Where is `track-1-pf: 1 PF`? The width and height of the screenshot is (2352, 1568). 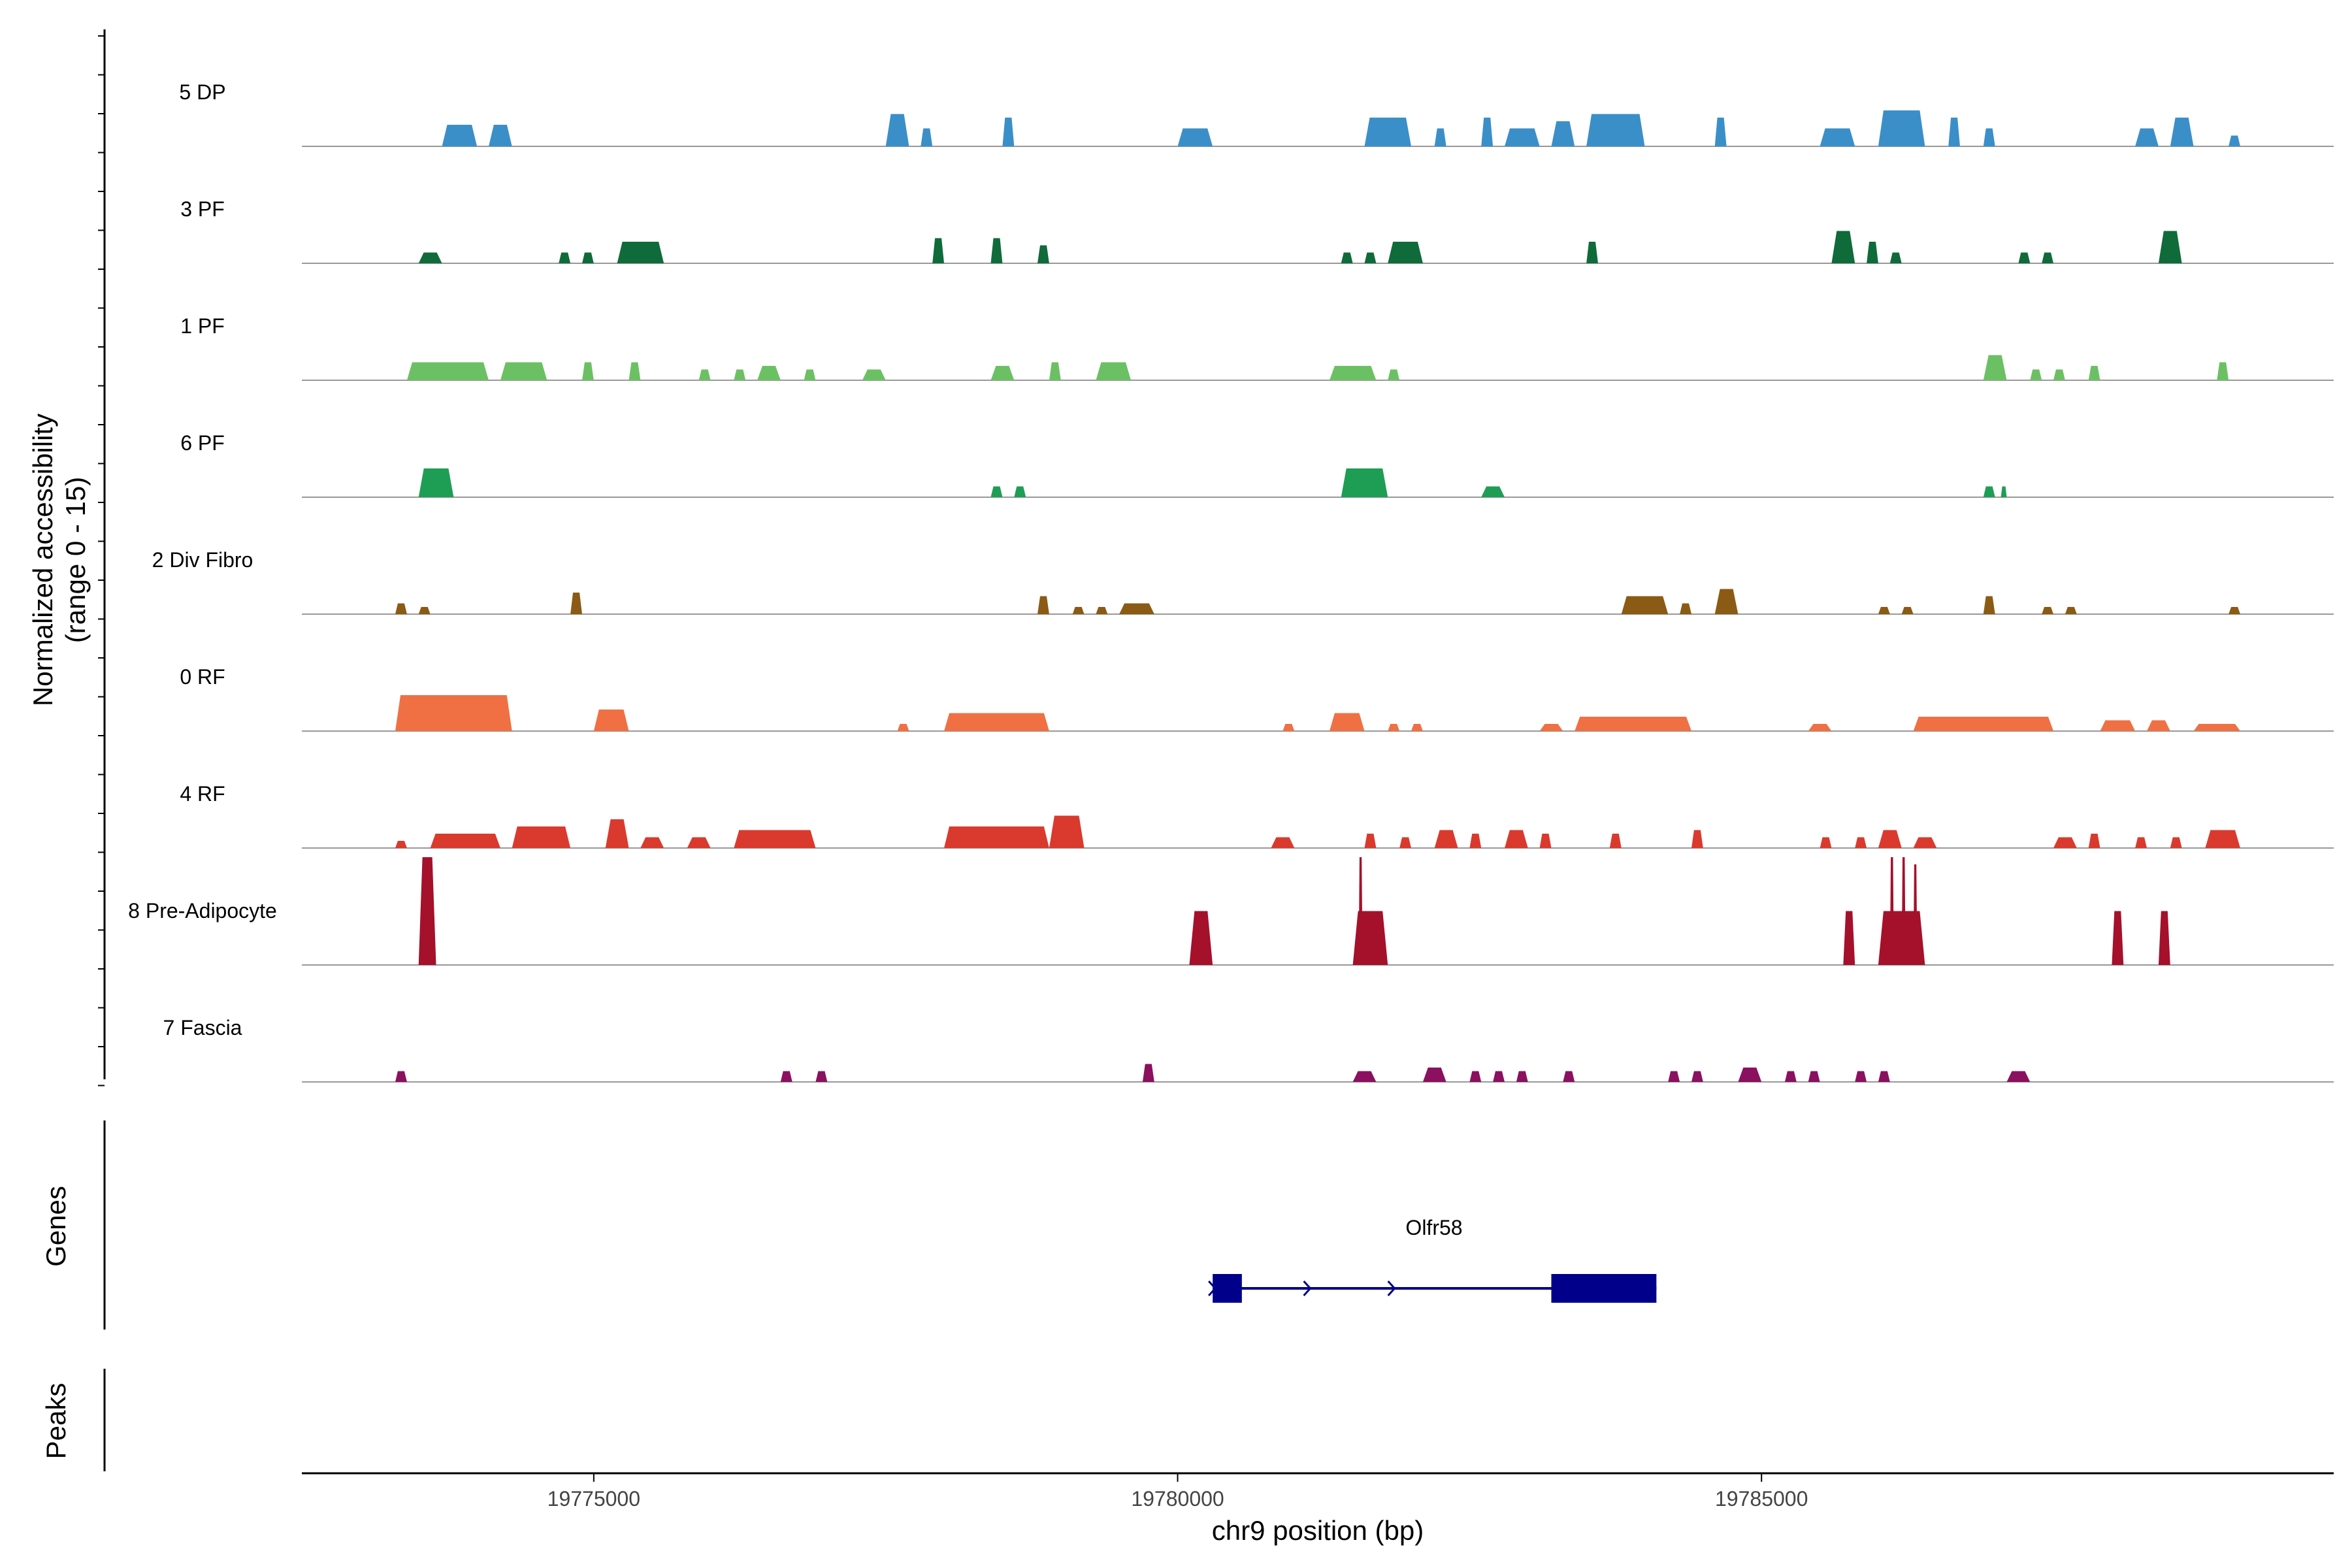
track-1-pf: 1 PF is located at coordinates (1257, 347).